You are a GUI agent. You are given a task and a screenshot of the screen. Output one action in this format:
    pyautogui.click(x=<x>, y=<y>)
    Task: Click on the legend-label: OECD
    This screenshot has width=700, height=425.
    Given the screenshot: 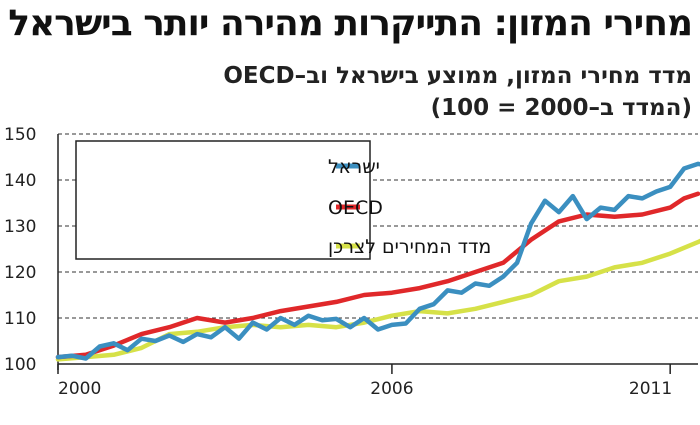 What is the action you would take?
    pyautogui.click(x=355, y=208)
    